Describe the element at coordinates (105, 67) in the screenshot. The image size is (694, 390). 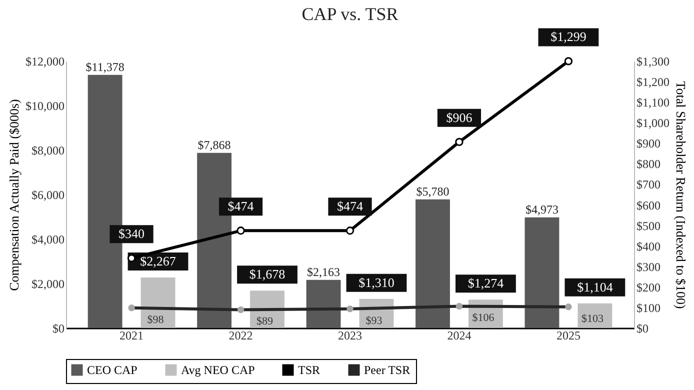
I see `data-label: $11,378` at that location.